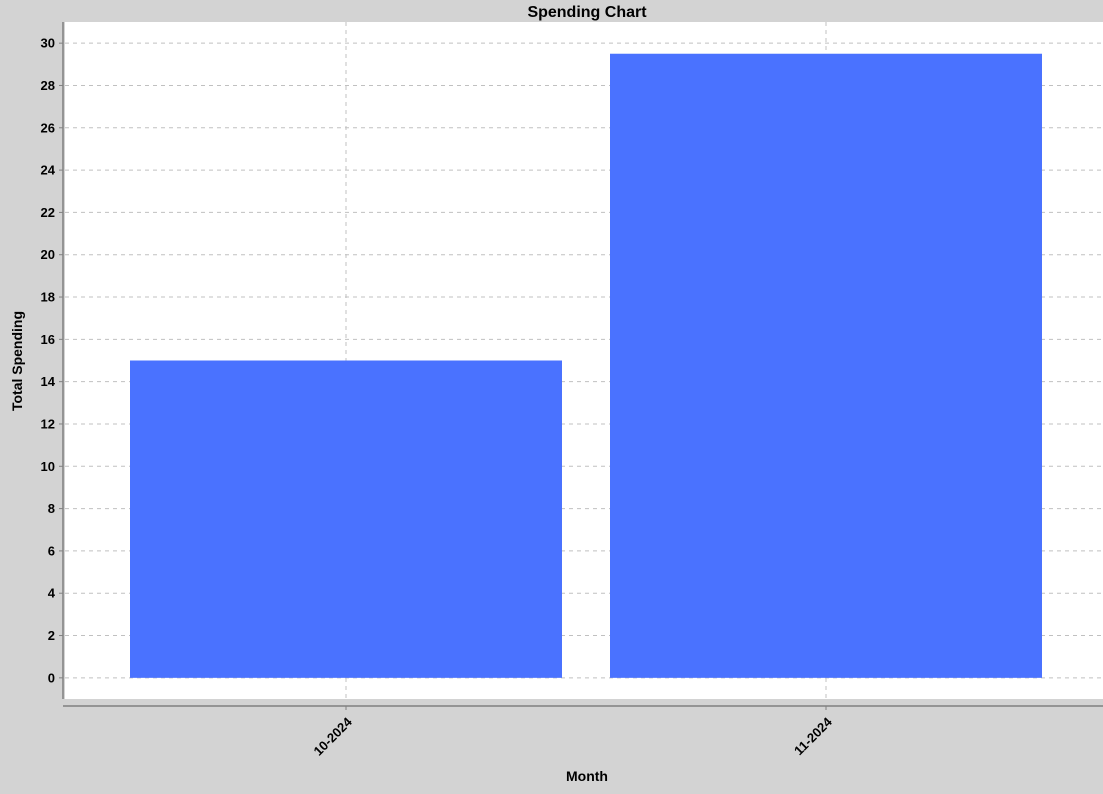  What do you see at coordinates (48, 297) in the screenshot?
I see `y-tick-label: 18` at bounding box center [48, 297].